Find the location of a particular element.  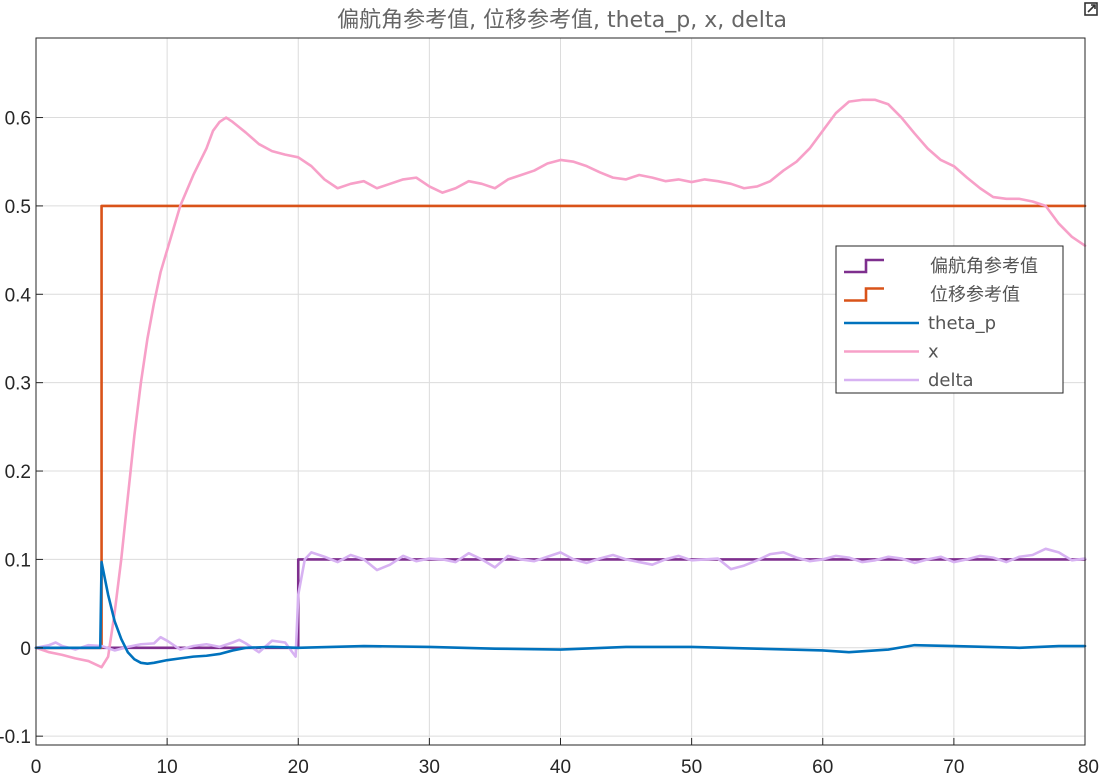

legend-label-3: x is located at coordinates (933, 352).